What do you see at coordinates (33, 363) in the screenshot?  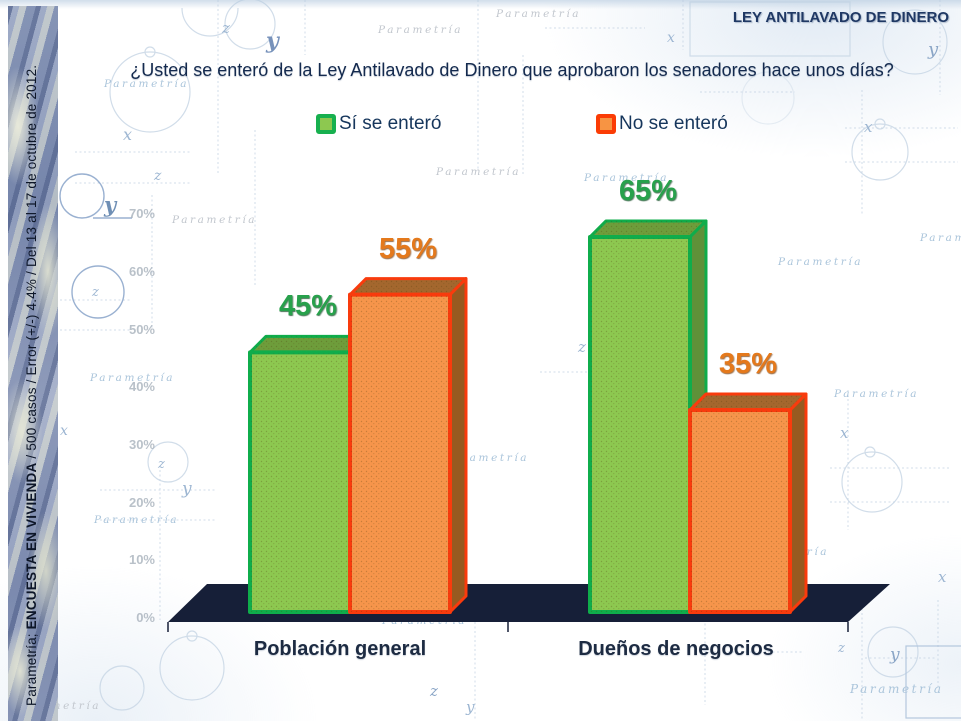 I see `sidebar-watercolor-strip` at bounding box center [33, 363].